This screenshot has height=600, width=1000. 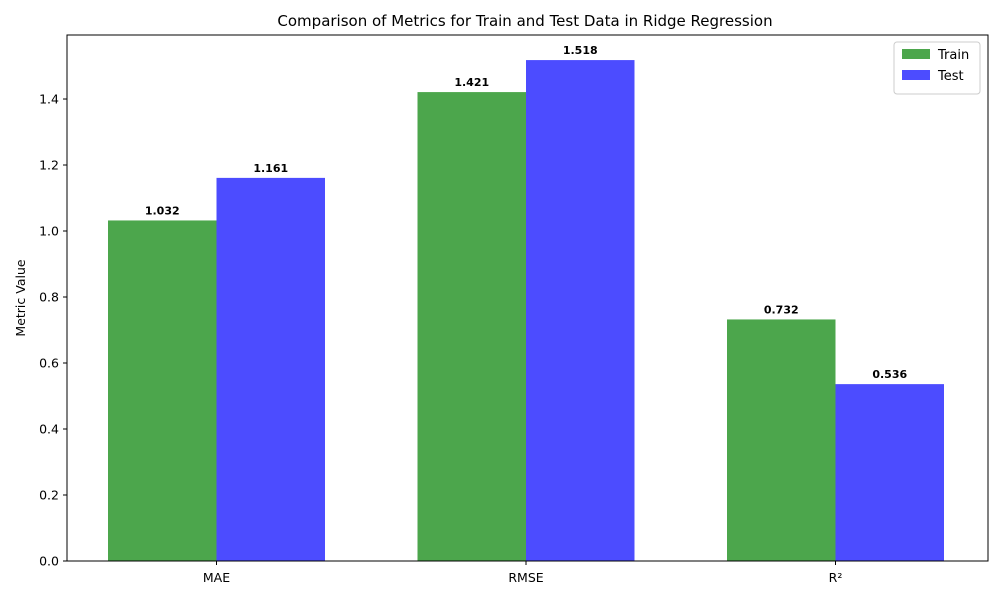 What do you see at coordinates (49, 495) in the screenshot?
I see `y-tick-label: 0.2` at bounding box center [49, 495].